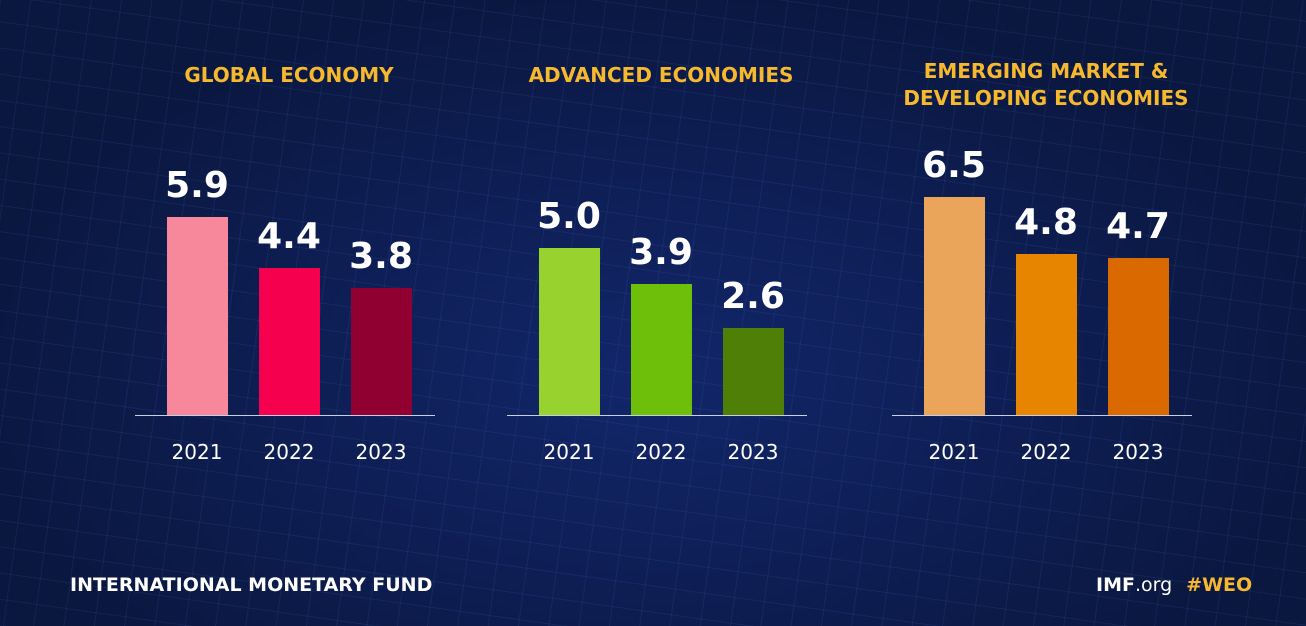 The width and height of the screenshot is (1306, 626). What do you see at coordinates (1153, 585) in the screenshot?
I see `site-light: .org` at bounding box center [1153, 585].